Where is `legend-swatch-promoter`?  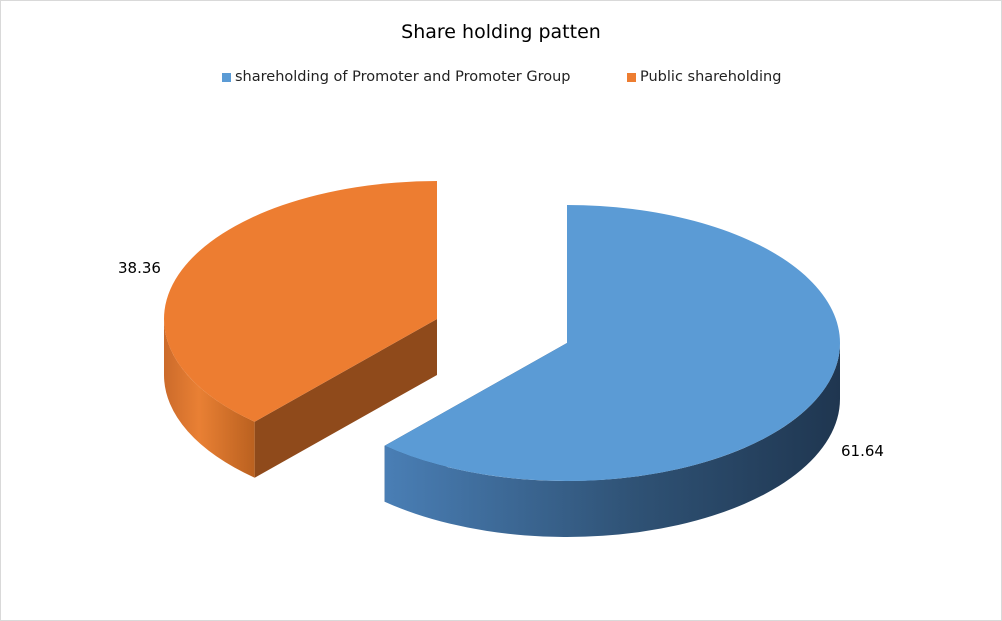
legend-swatch-promoter is located at coordinates (226, 77).